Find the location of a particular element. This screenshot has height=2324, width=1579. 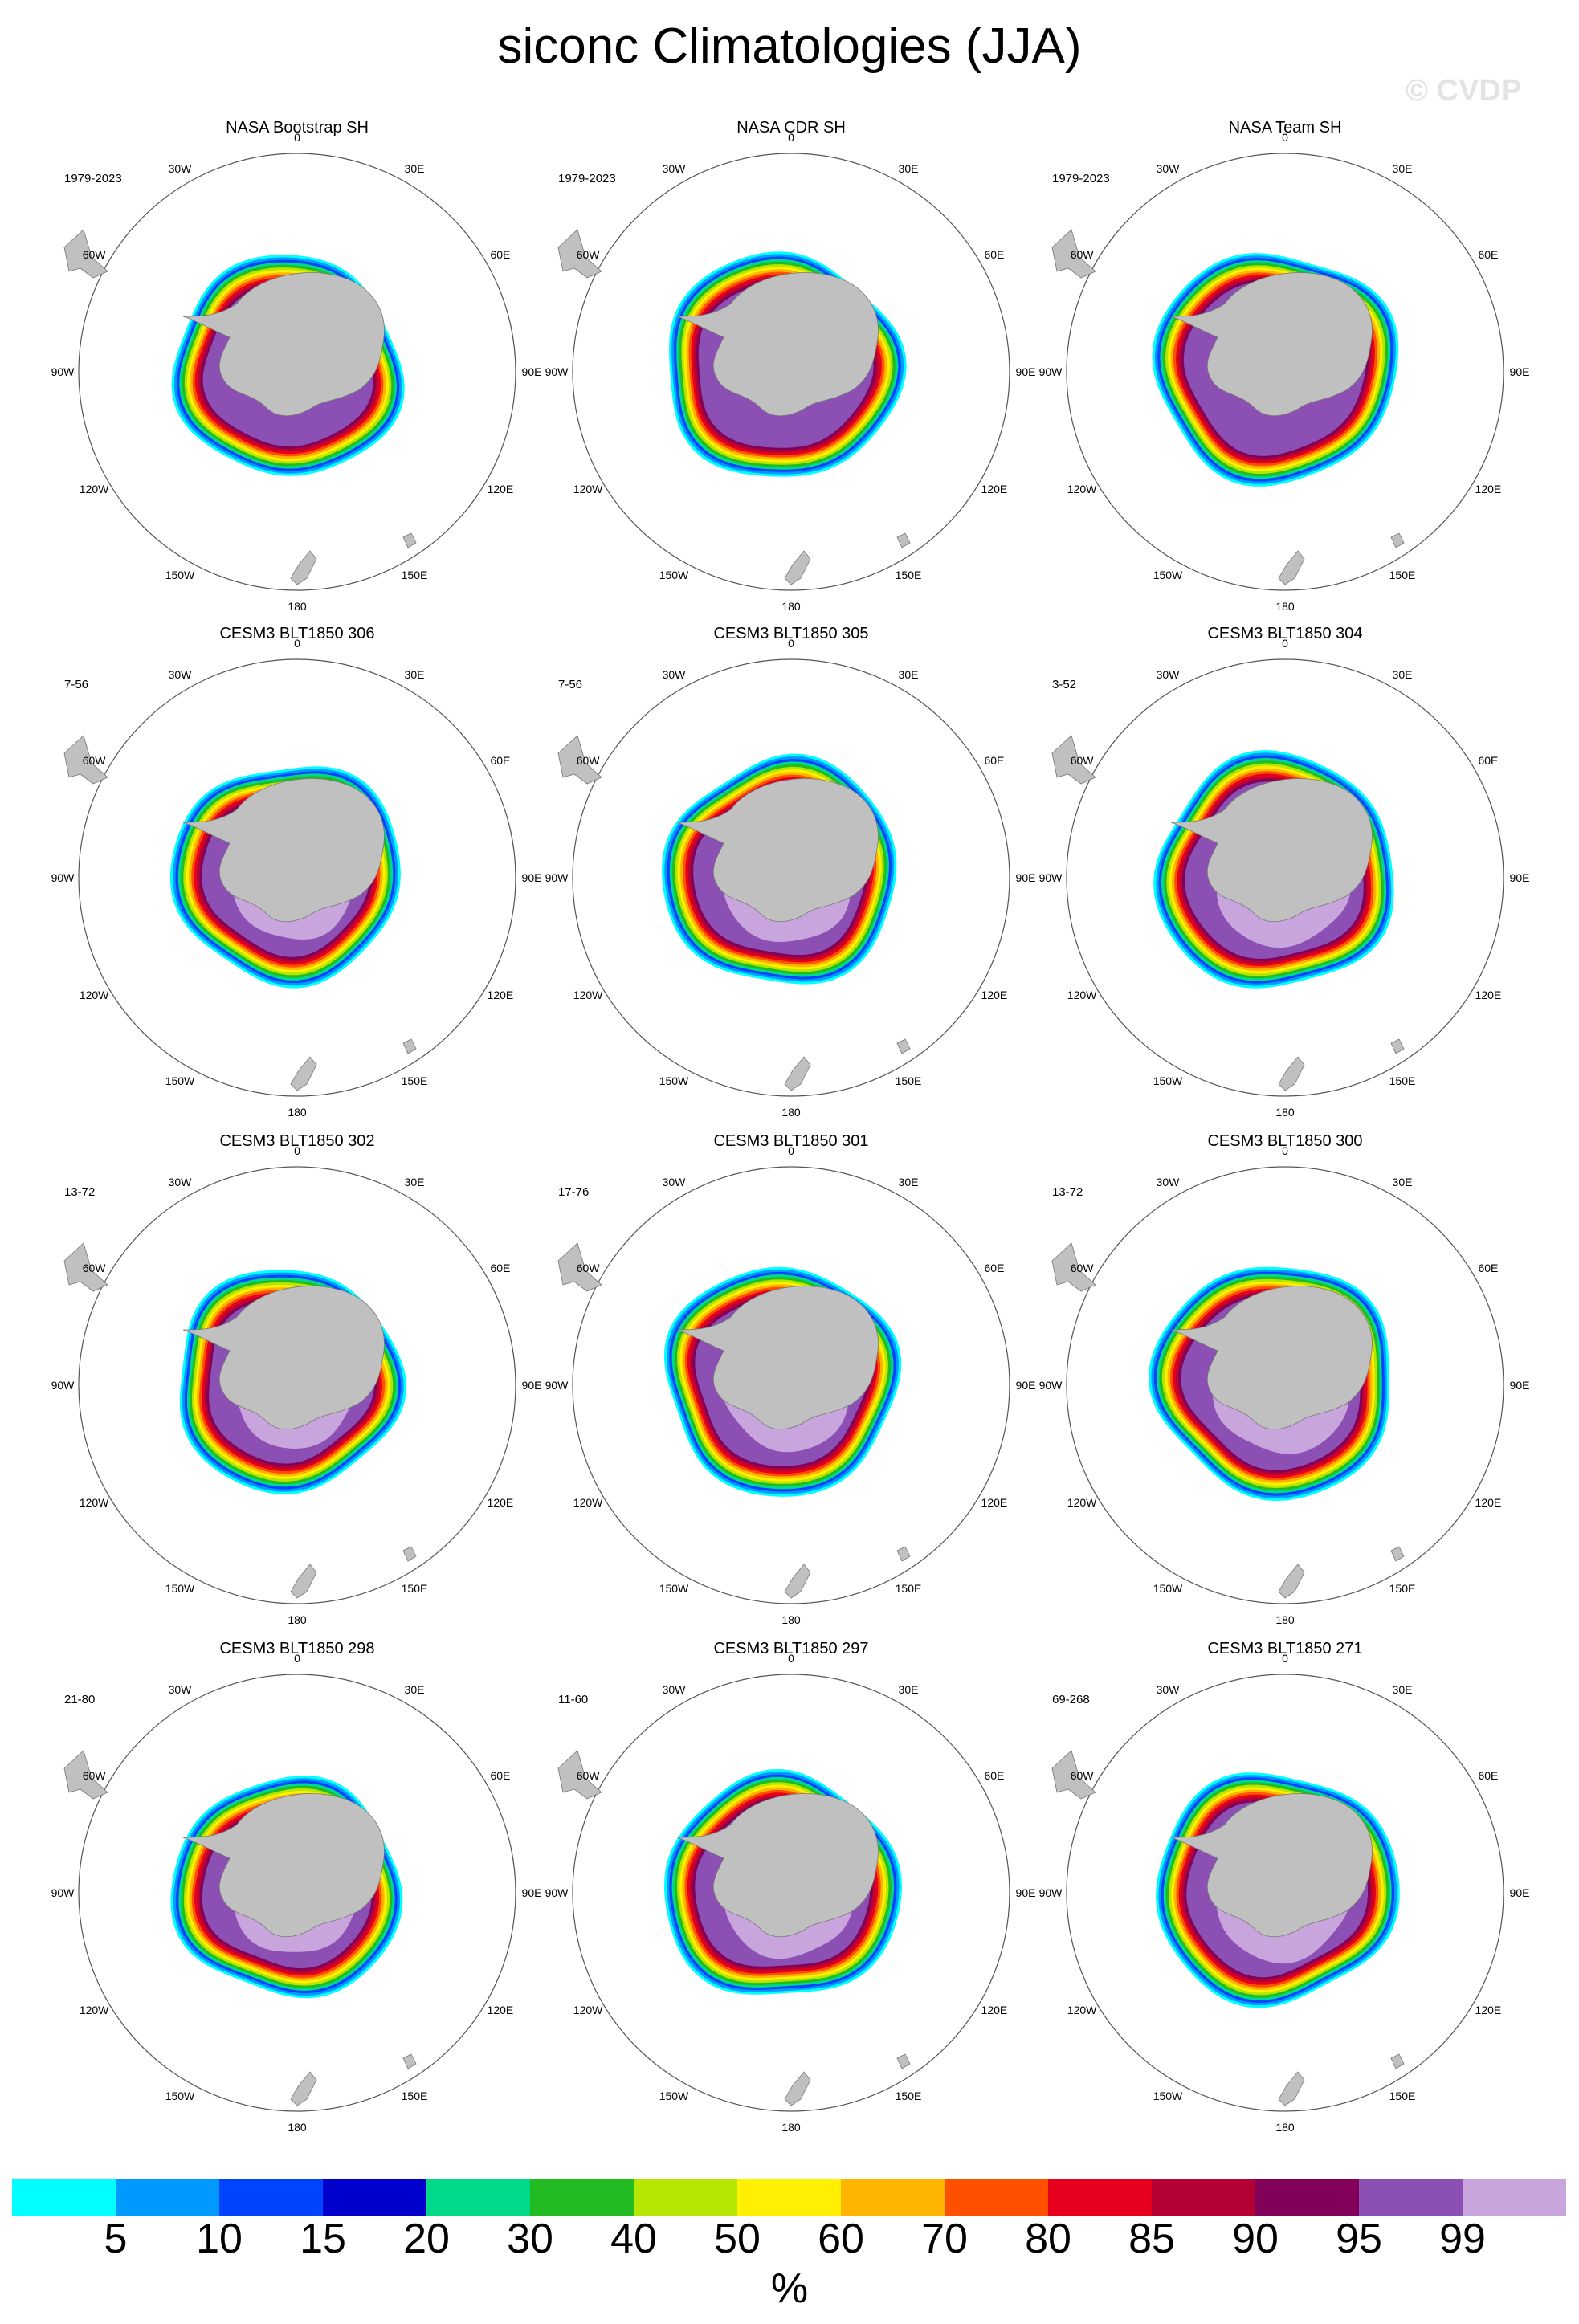

panel-title: CESM3 BLT1850 300 is located at coordinates (1285, 1141).